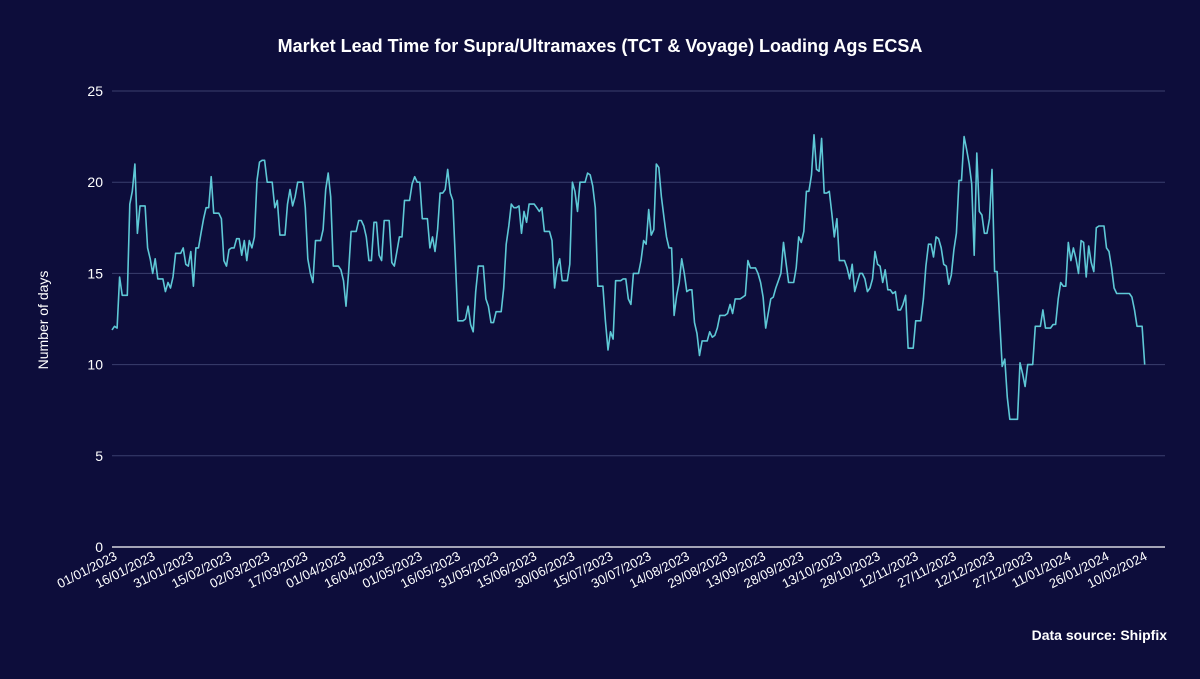  Describe the element at coordinates (95, 182) in the screenshot. I see `y-tick-label: 20` at that location.